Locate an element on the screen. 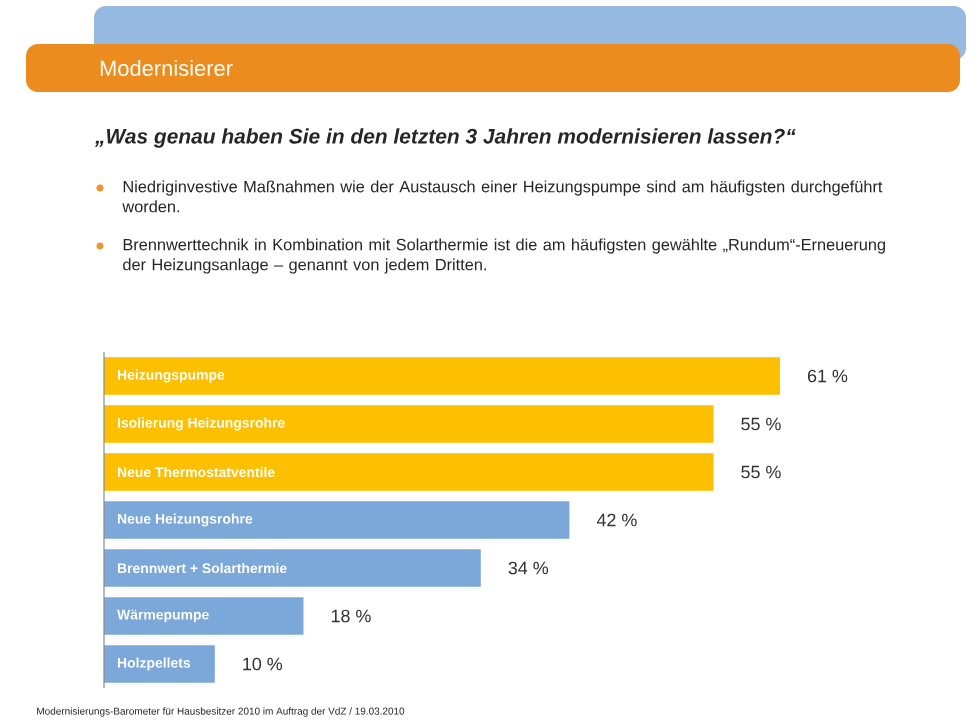 The height and width of the screenshot is (728, 980). text: Brennwerttechnik in Kombination mit Solarthermie ist die am häufigsten gewählte „Rundum“-Erneuerung der Heizungsanlage – genannt von jedem Dritten. is located at coordinates (504, 256).